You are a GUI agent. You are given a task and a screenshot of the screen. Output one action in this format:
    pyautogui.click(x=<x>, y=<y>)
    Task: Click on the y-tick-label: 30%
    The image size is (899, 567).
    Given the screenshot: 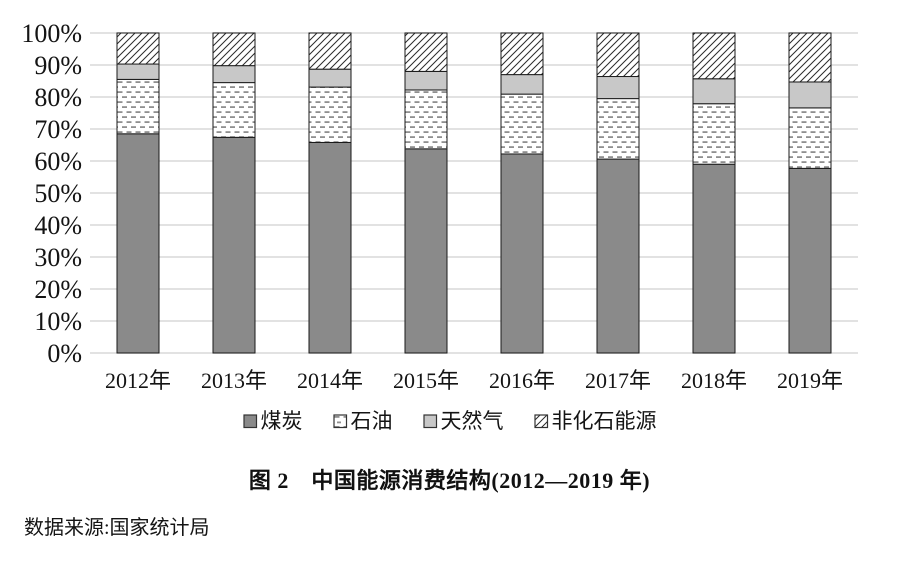 What is the action you would take?
    pyautogui.click(x=58, y=257)
    